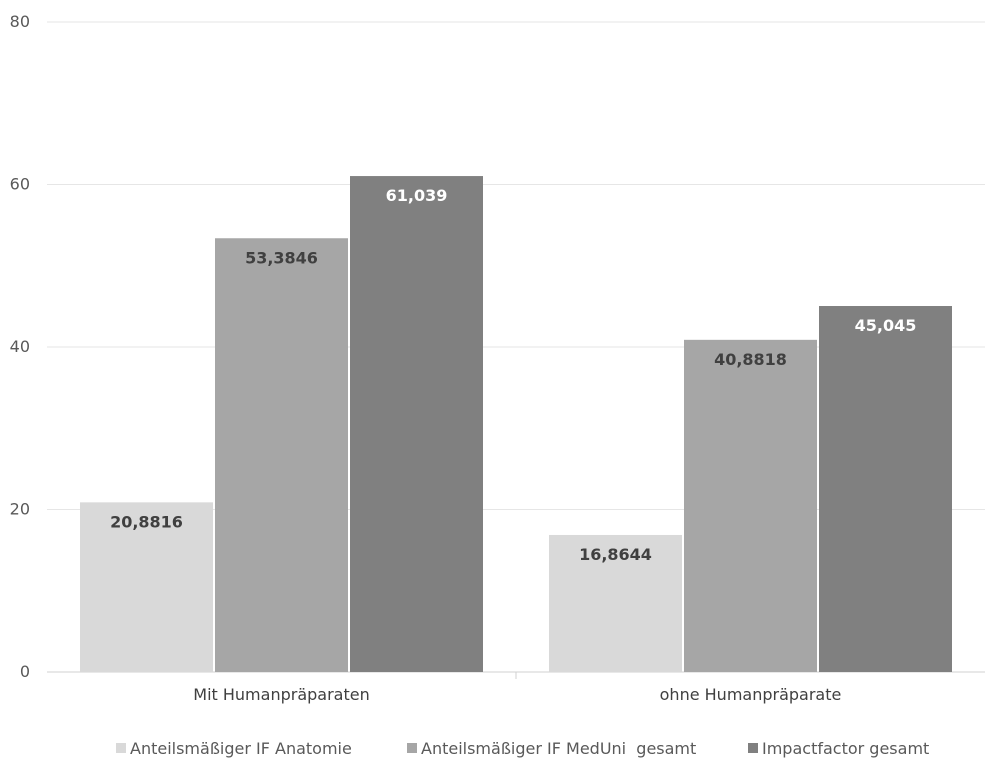  I want to click on x-category-label: Mit Humanpräparaten, so click(281, 694).